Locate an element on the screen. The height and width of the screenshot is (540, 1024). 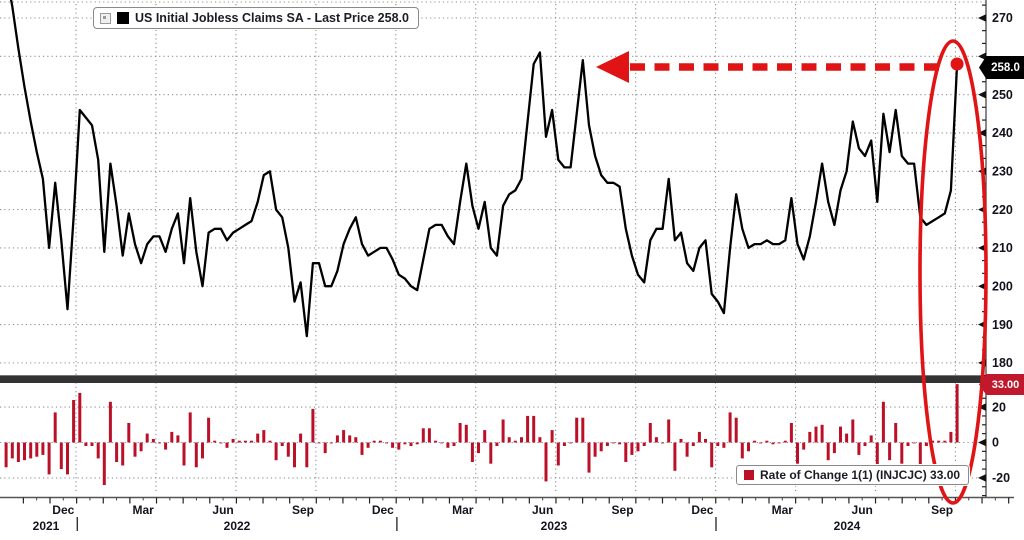
roc-series-swatch-icon is located at coordinates (749, 475).